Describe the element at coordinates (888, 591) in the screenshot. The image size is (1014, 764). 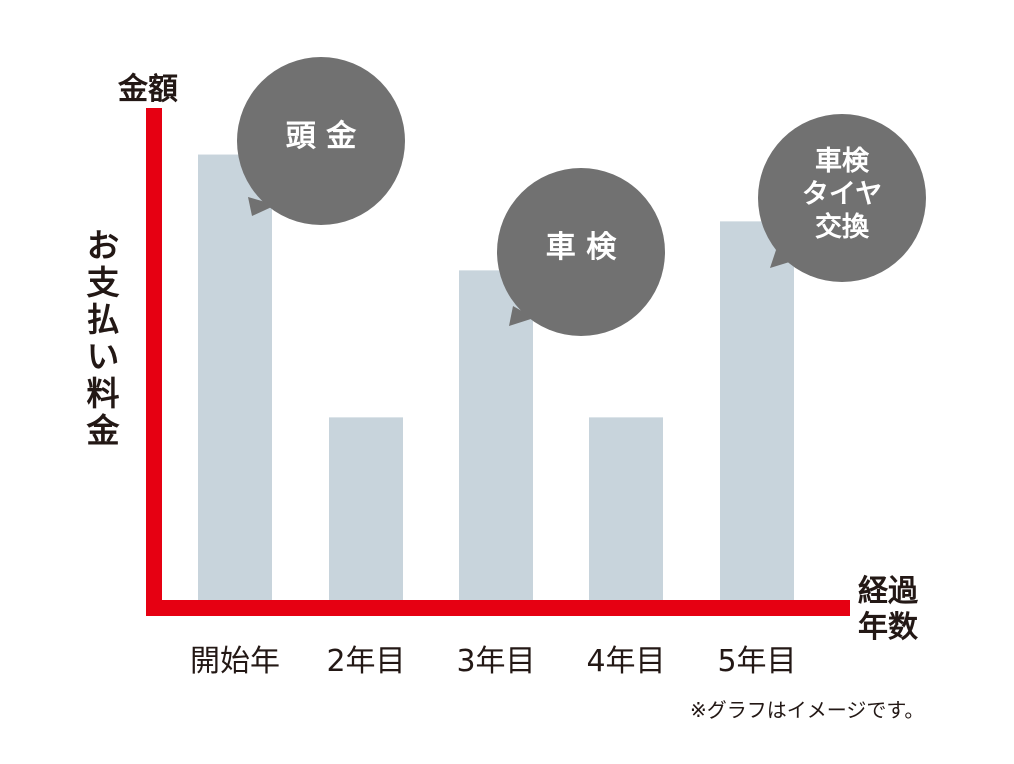
I see `x-axis-title-line-1: 経過` at that location.